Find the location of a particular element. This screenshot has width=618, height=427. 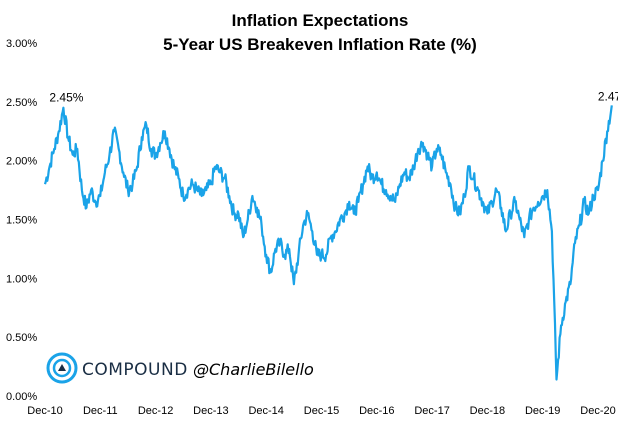

compound-logo-triangle-icon is located at coordinates (62, 367).